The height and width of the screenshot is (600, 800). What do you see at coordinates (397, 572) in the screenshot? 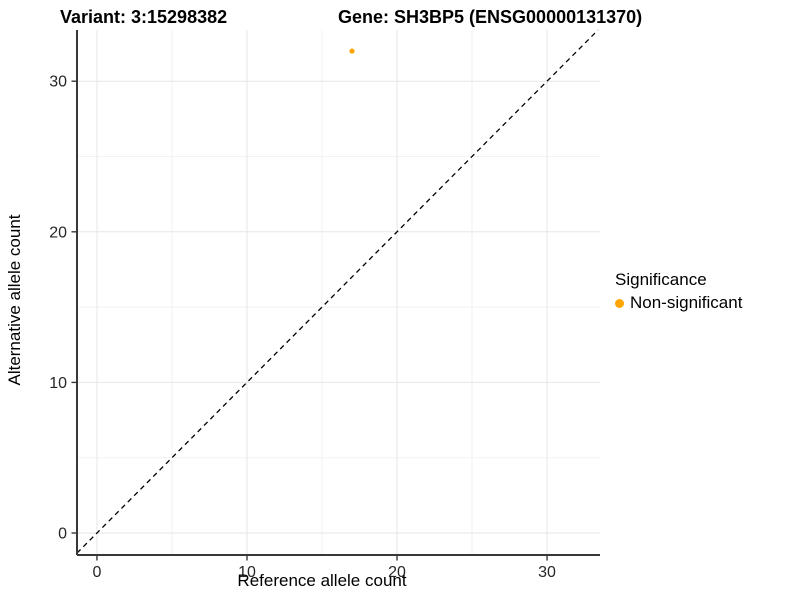
I see `x-tick-label: 20` at bounding box center [397, 572].